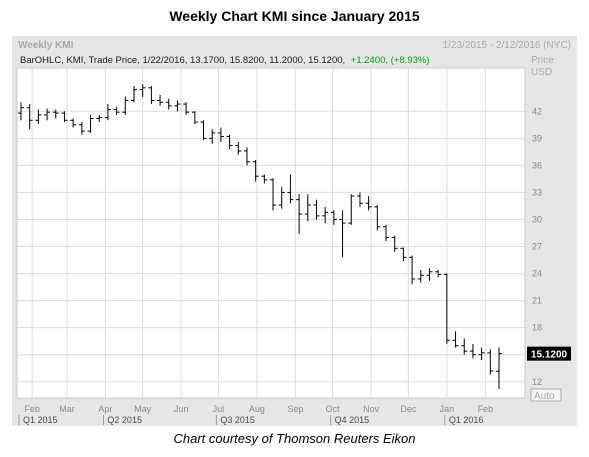 The height and width of the screenshot is (457, 589). What do you see at coordinates (295, 409) in the screenshot?
I see `month-label: Sep` at bounding box center [295, 409].